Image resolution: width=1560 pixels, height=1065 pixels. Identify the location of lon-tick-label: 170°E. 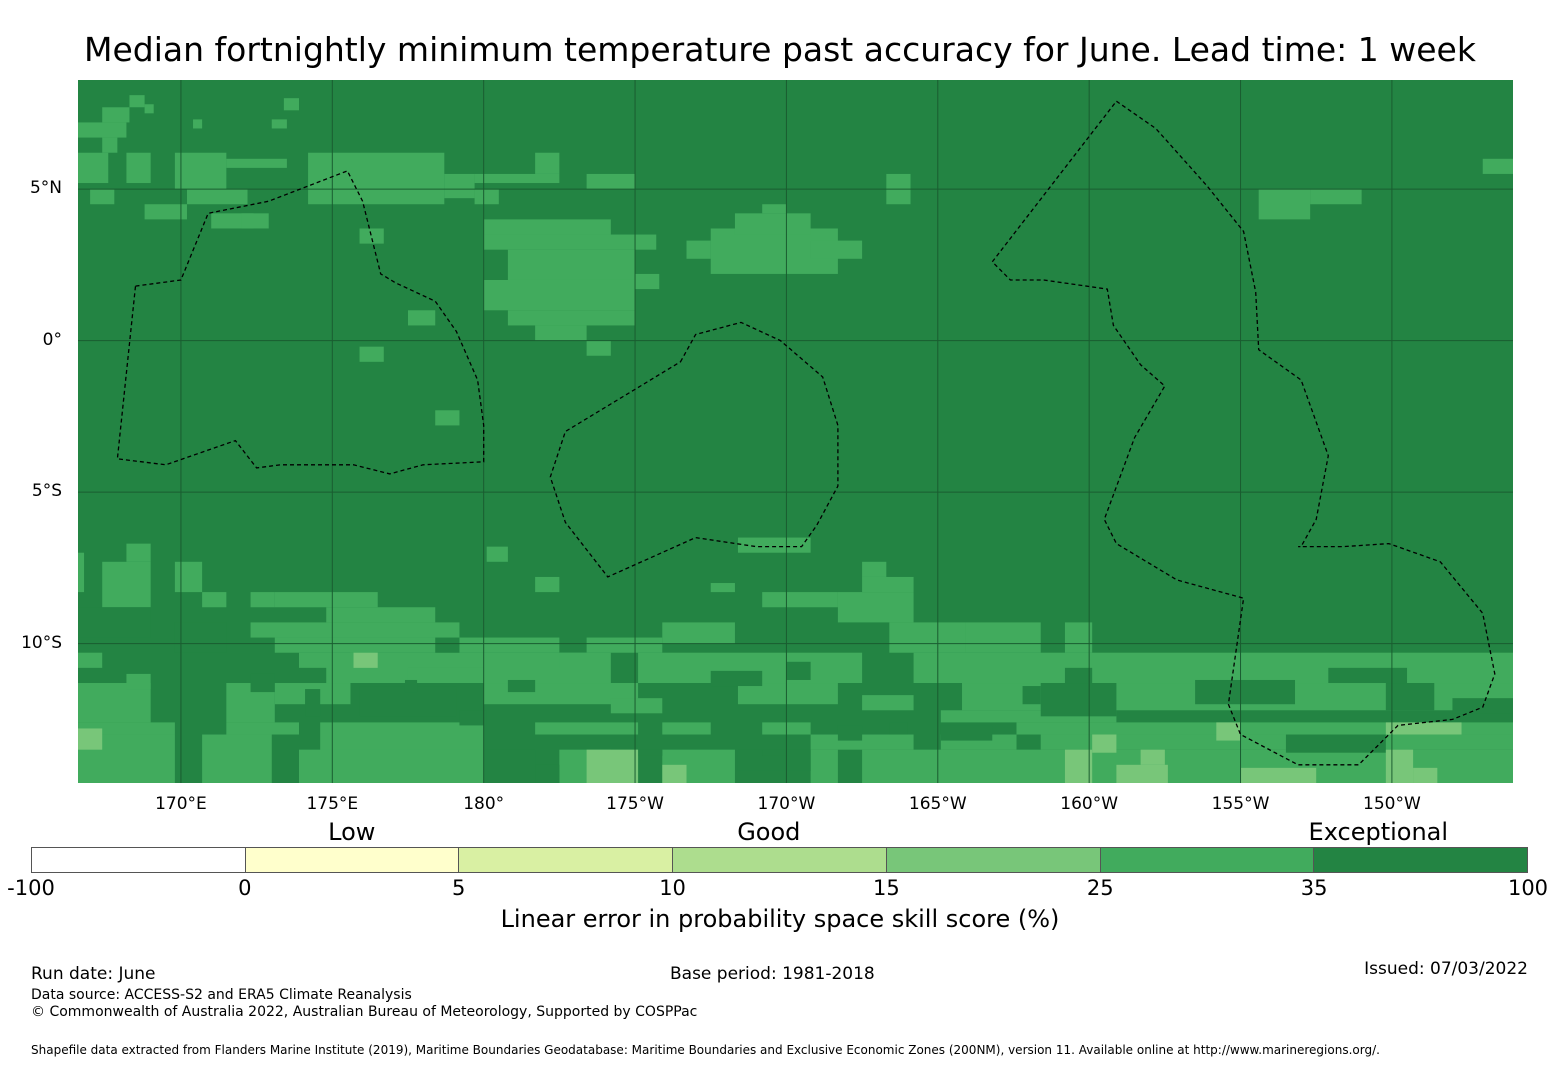
(181, 804).